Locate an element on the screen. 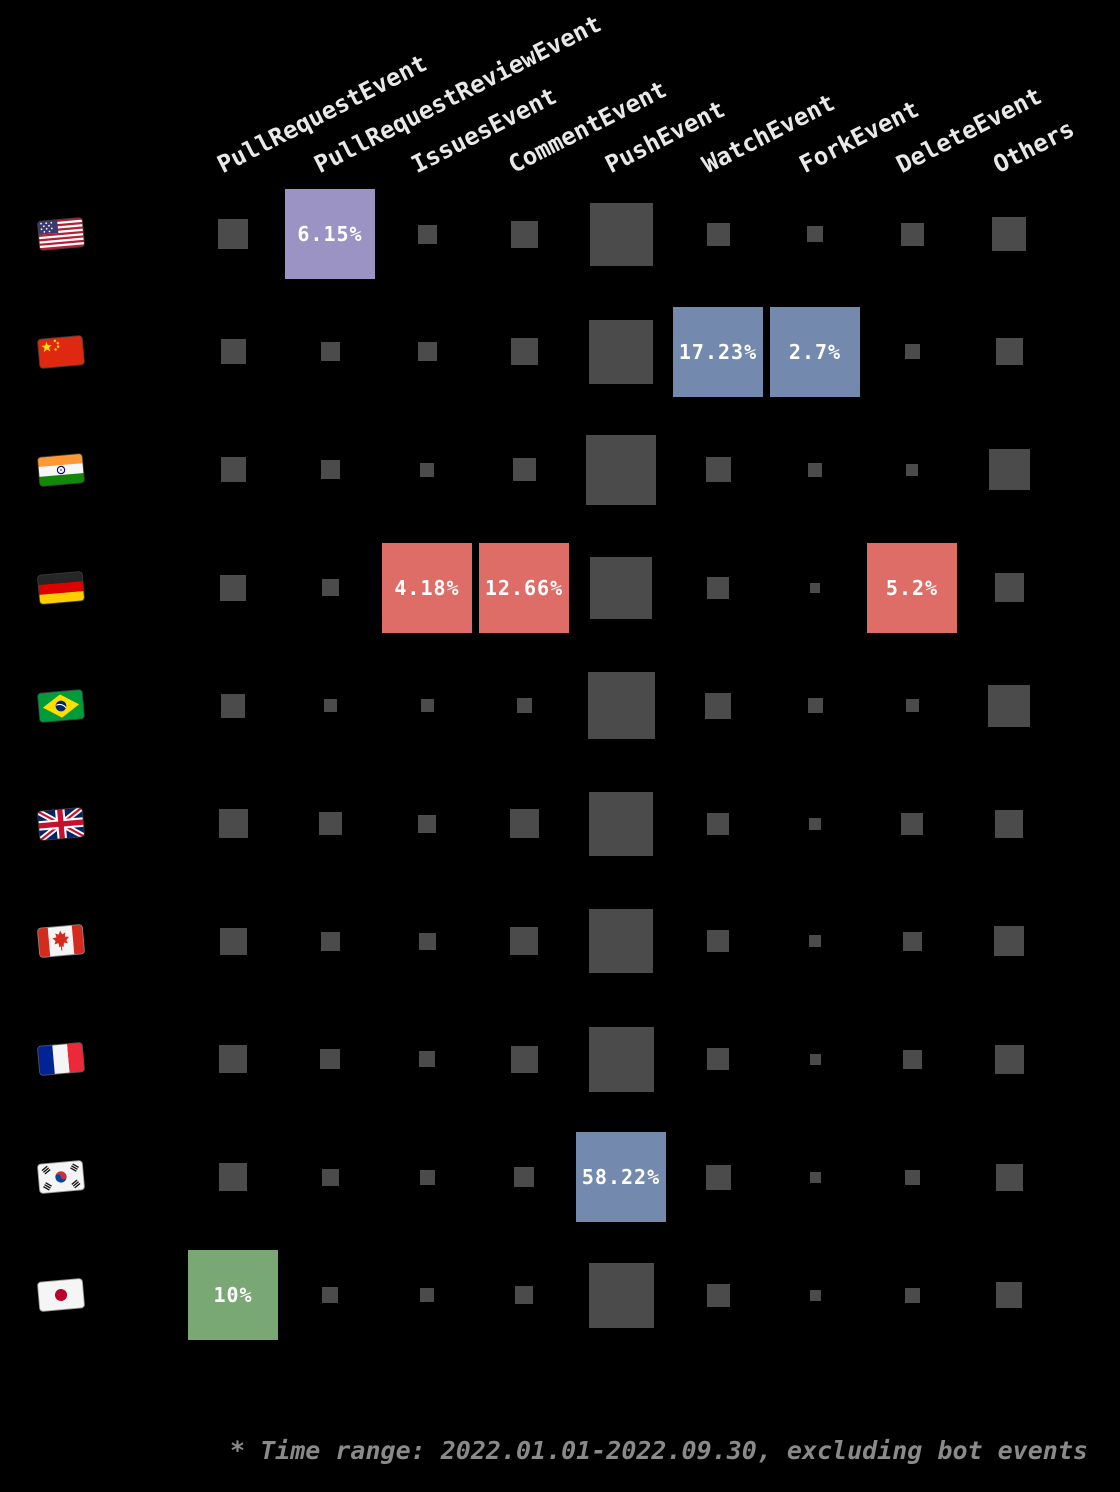 The height and width of the screenshot is (1492, 1120). cell-us-pullrequestevent is located at coordinates (233, 234).